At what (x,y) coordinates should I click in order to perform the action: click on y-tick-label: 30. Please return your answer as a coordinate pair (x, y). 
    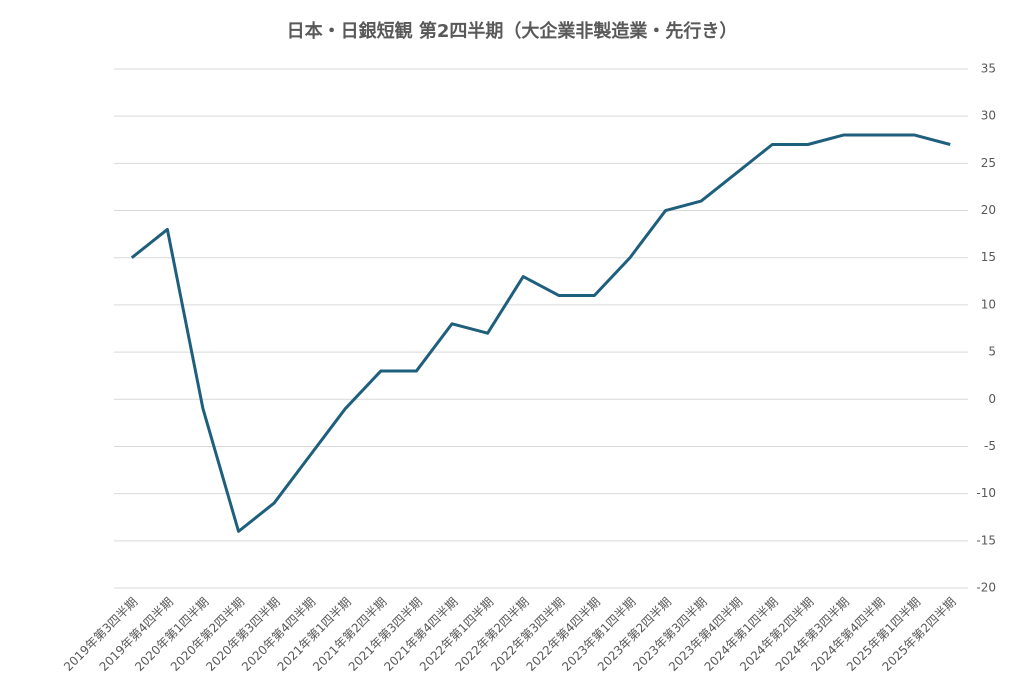
    Looking at the image, I should click on (988, 116).